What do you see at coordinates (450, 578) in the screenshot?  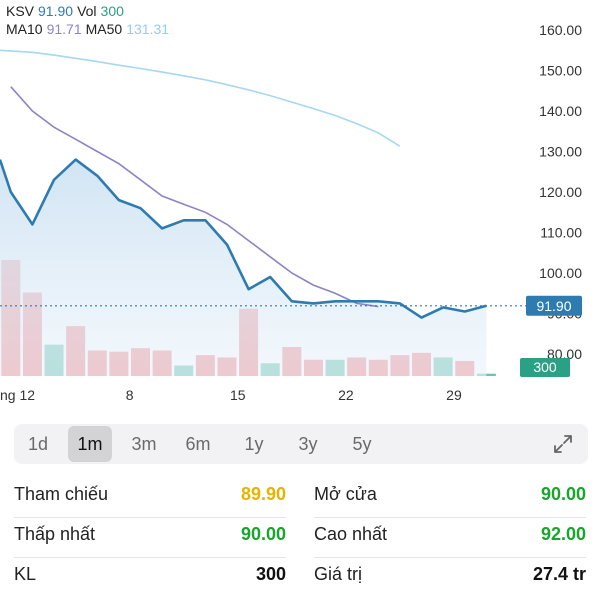 I see `stat-value: Giá trị 27.4 tr` at bounding box center [450, 578].